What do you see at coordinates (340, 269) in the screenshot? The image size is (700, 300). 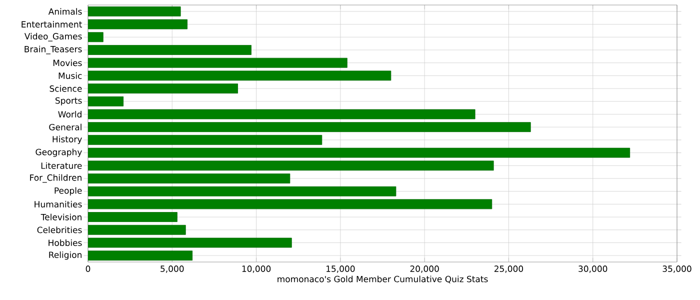 I see `x-tick-label: 15,000` at bounding box center [340, 269].